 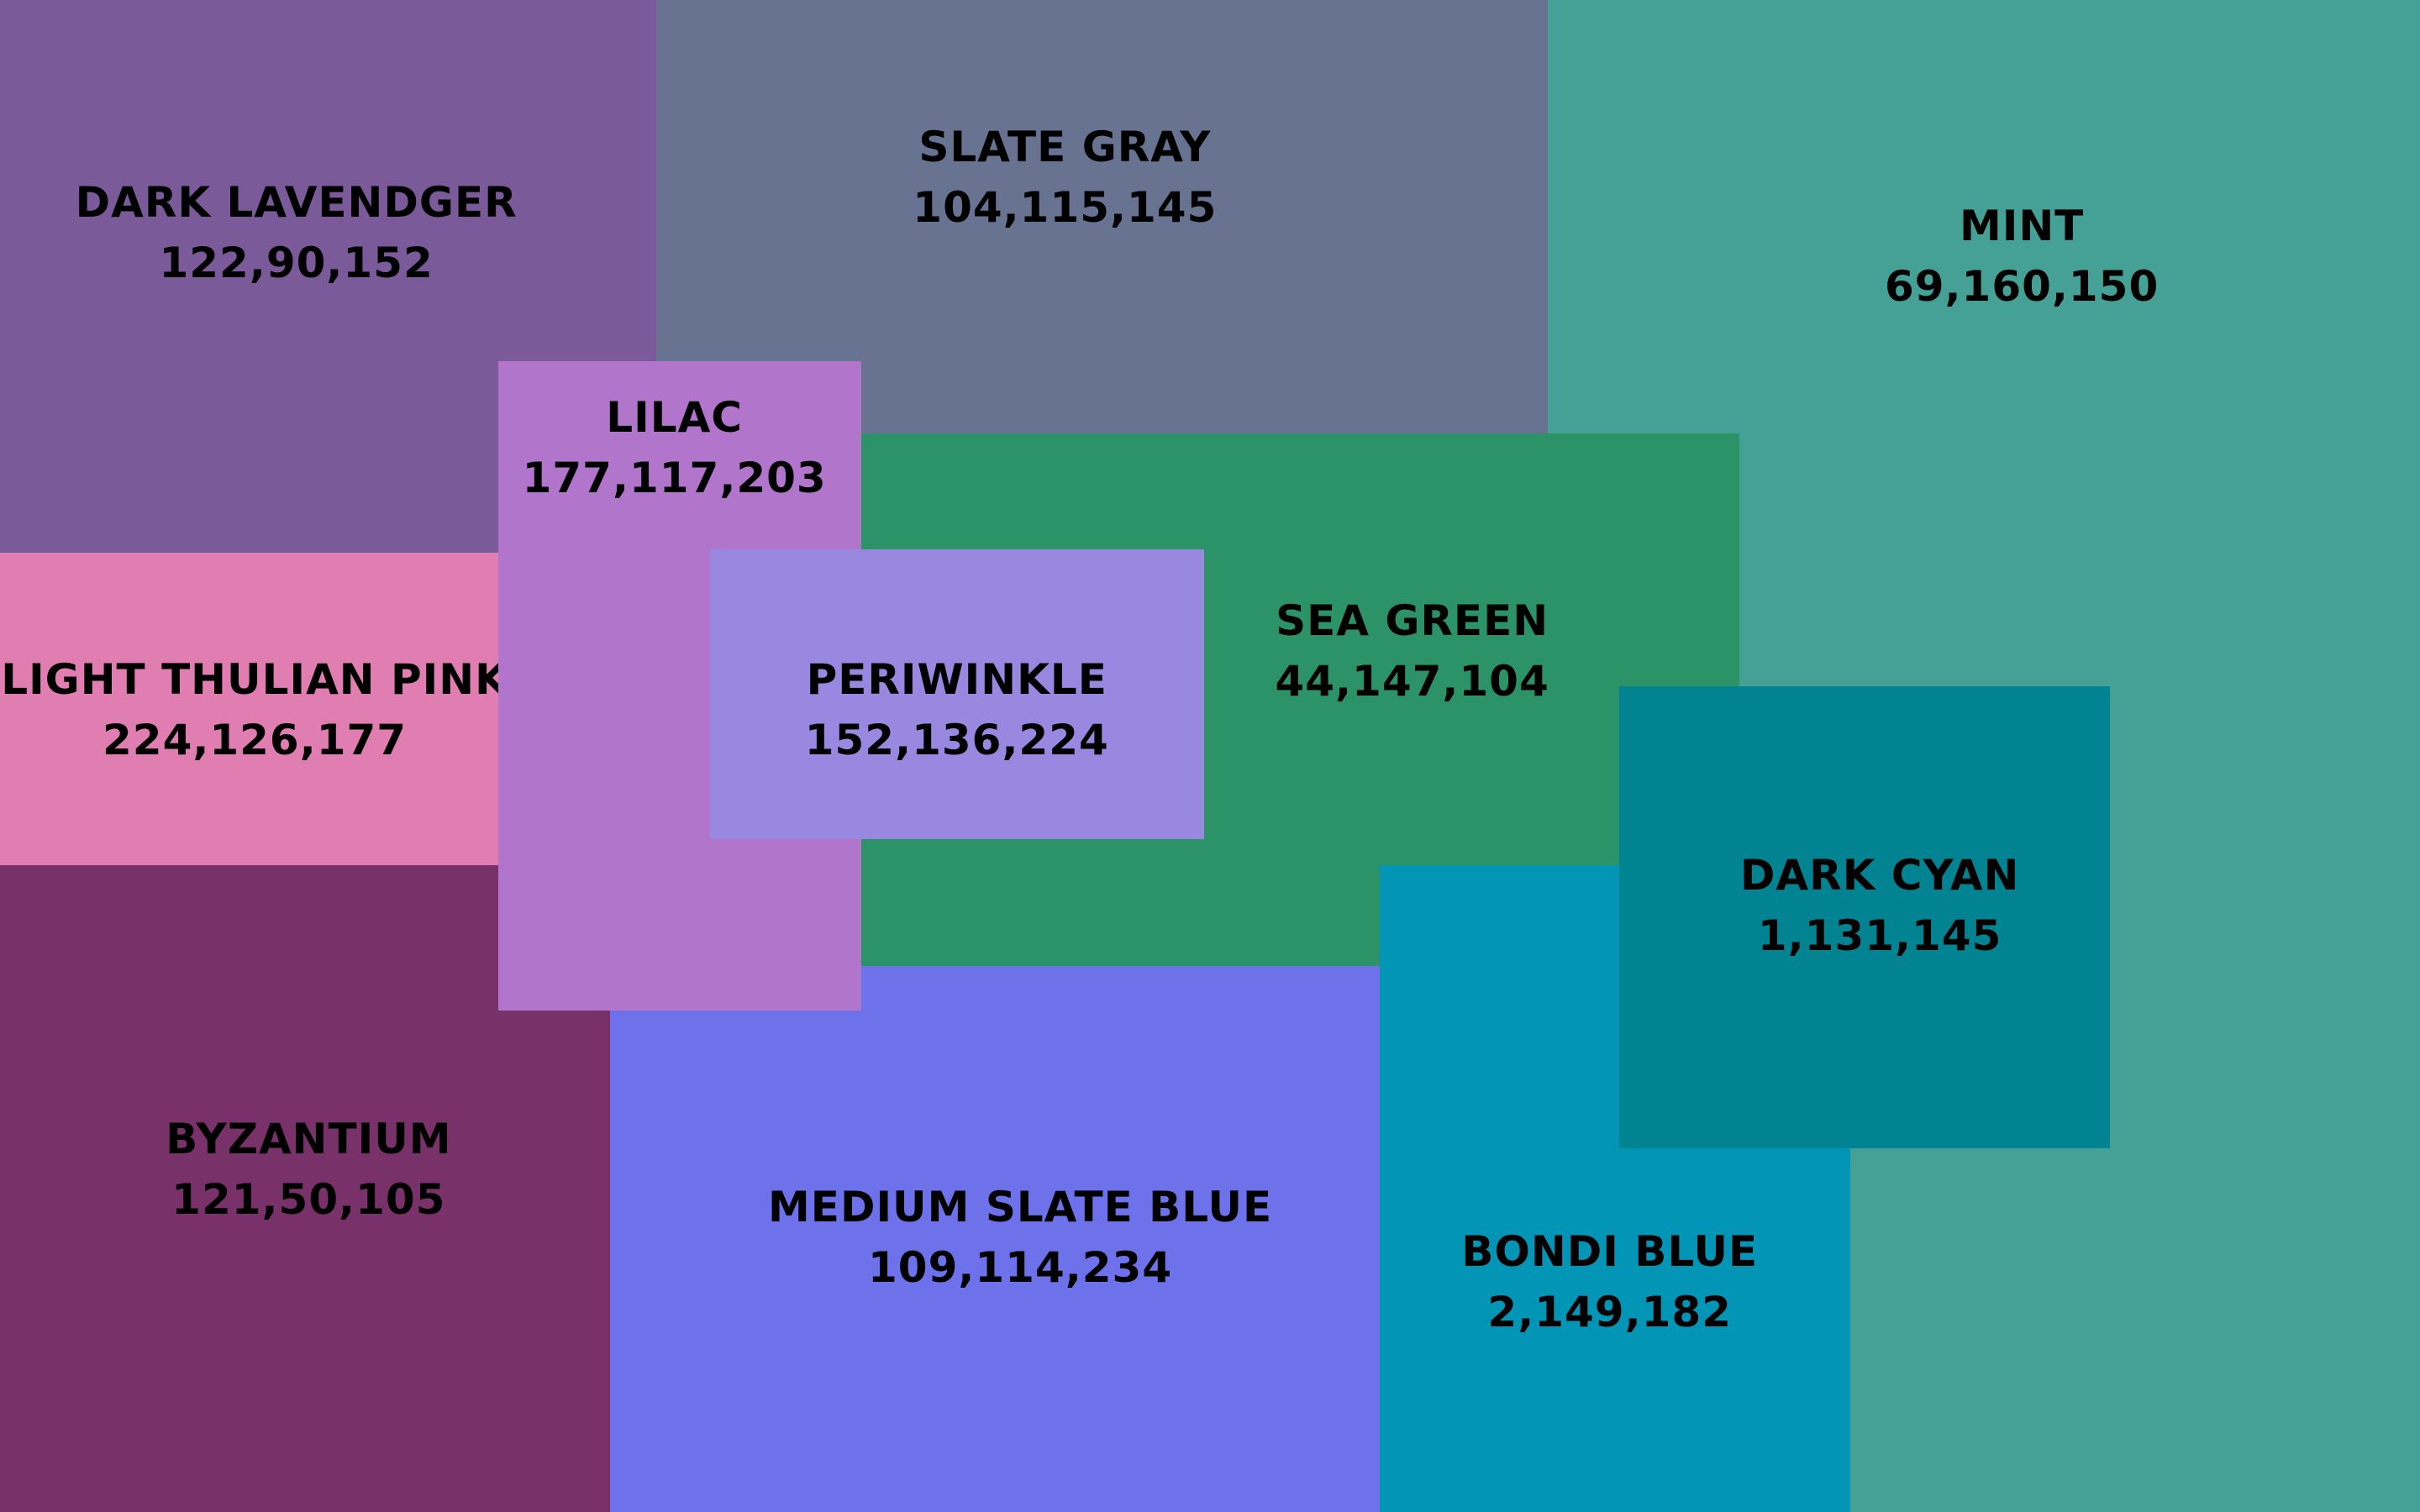 I want to click on color-label: PERIWINKLE 152,136,224, so click(x=957, y=709).